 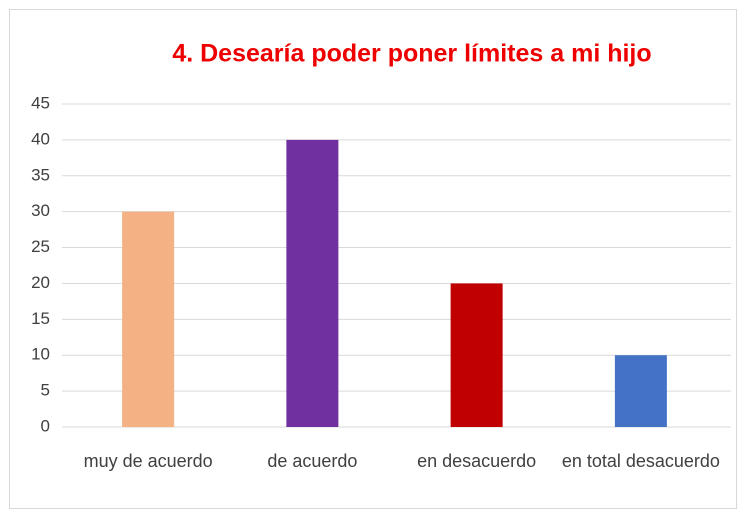 I want to click on y-tick-label: 40, so click(x=40, y=138).